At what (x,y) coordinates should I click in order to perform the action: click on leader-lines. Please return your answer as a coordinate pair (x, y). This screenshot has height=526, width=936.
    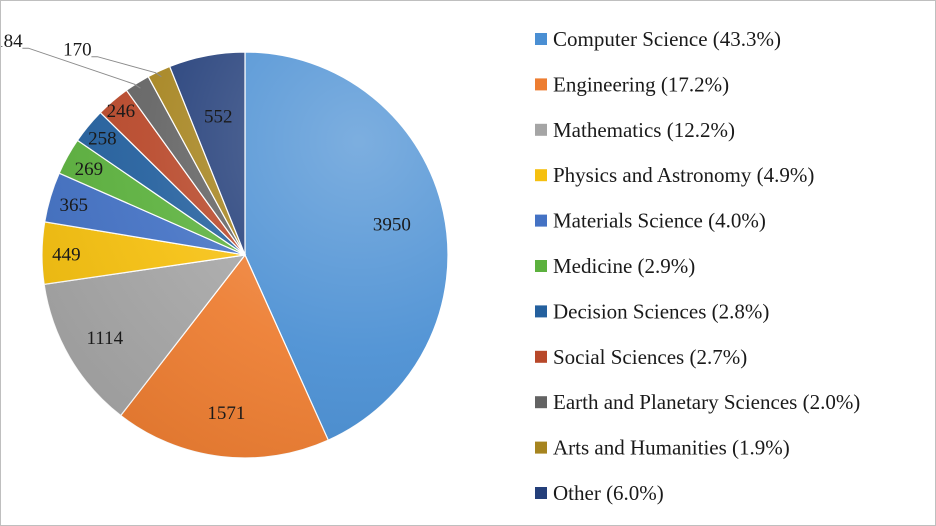
    Looking at the image, I should click on (92, 68).